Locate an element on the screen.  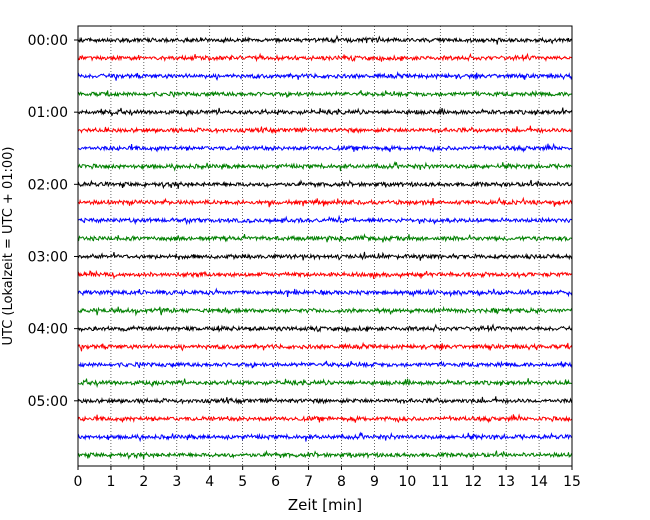
x-tick-label: 6 is located at coordinates (275, 482).